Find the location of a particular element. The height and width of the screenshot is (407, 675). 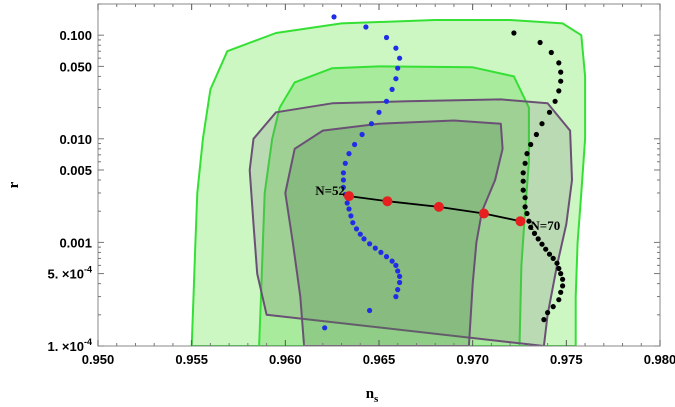

y-tick-label: 0.100 is located at coordinates (75, 35).